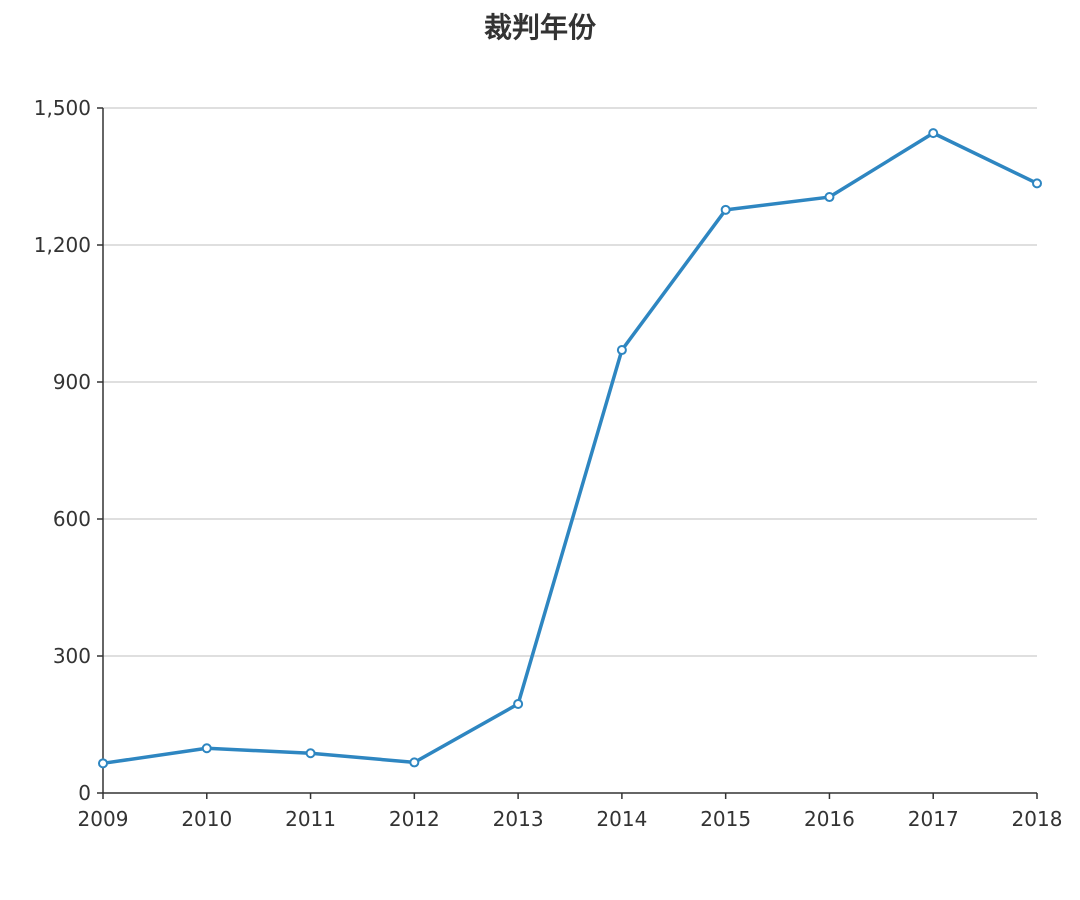 This screenshot has width=1080, height=900. I want to click on x-tick-label: 2016, so click(829, 819).